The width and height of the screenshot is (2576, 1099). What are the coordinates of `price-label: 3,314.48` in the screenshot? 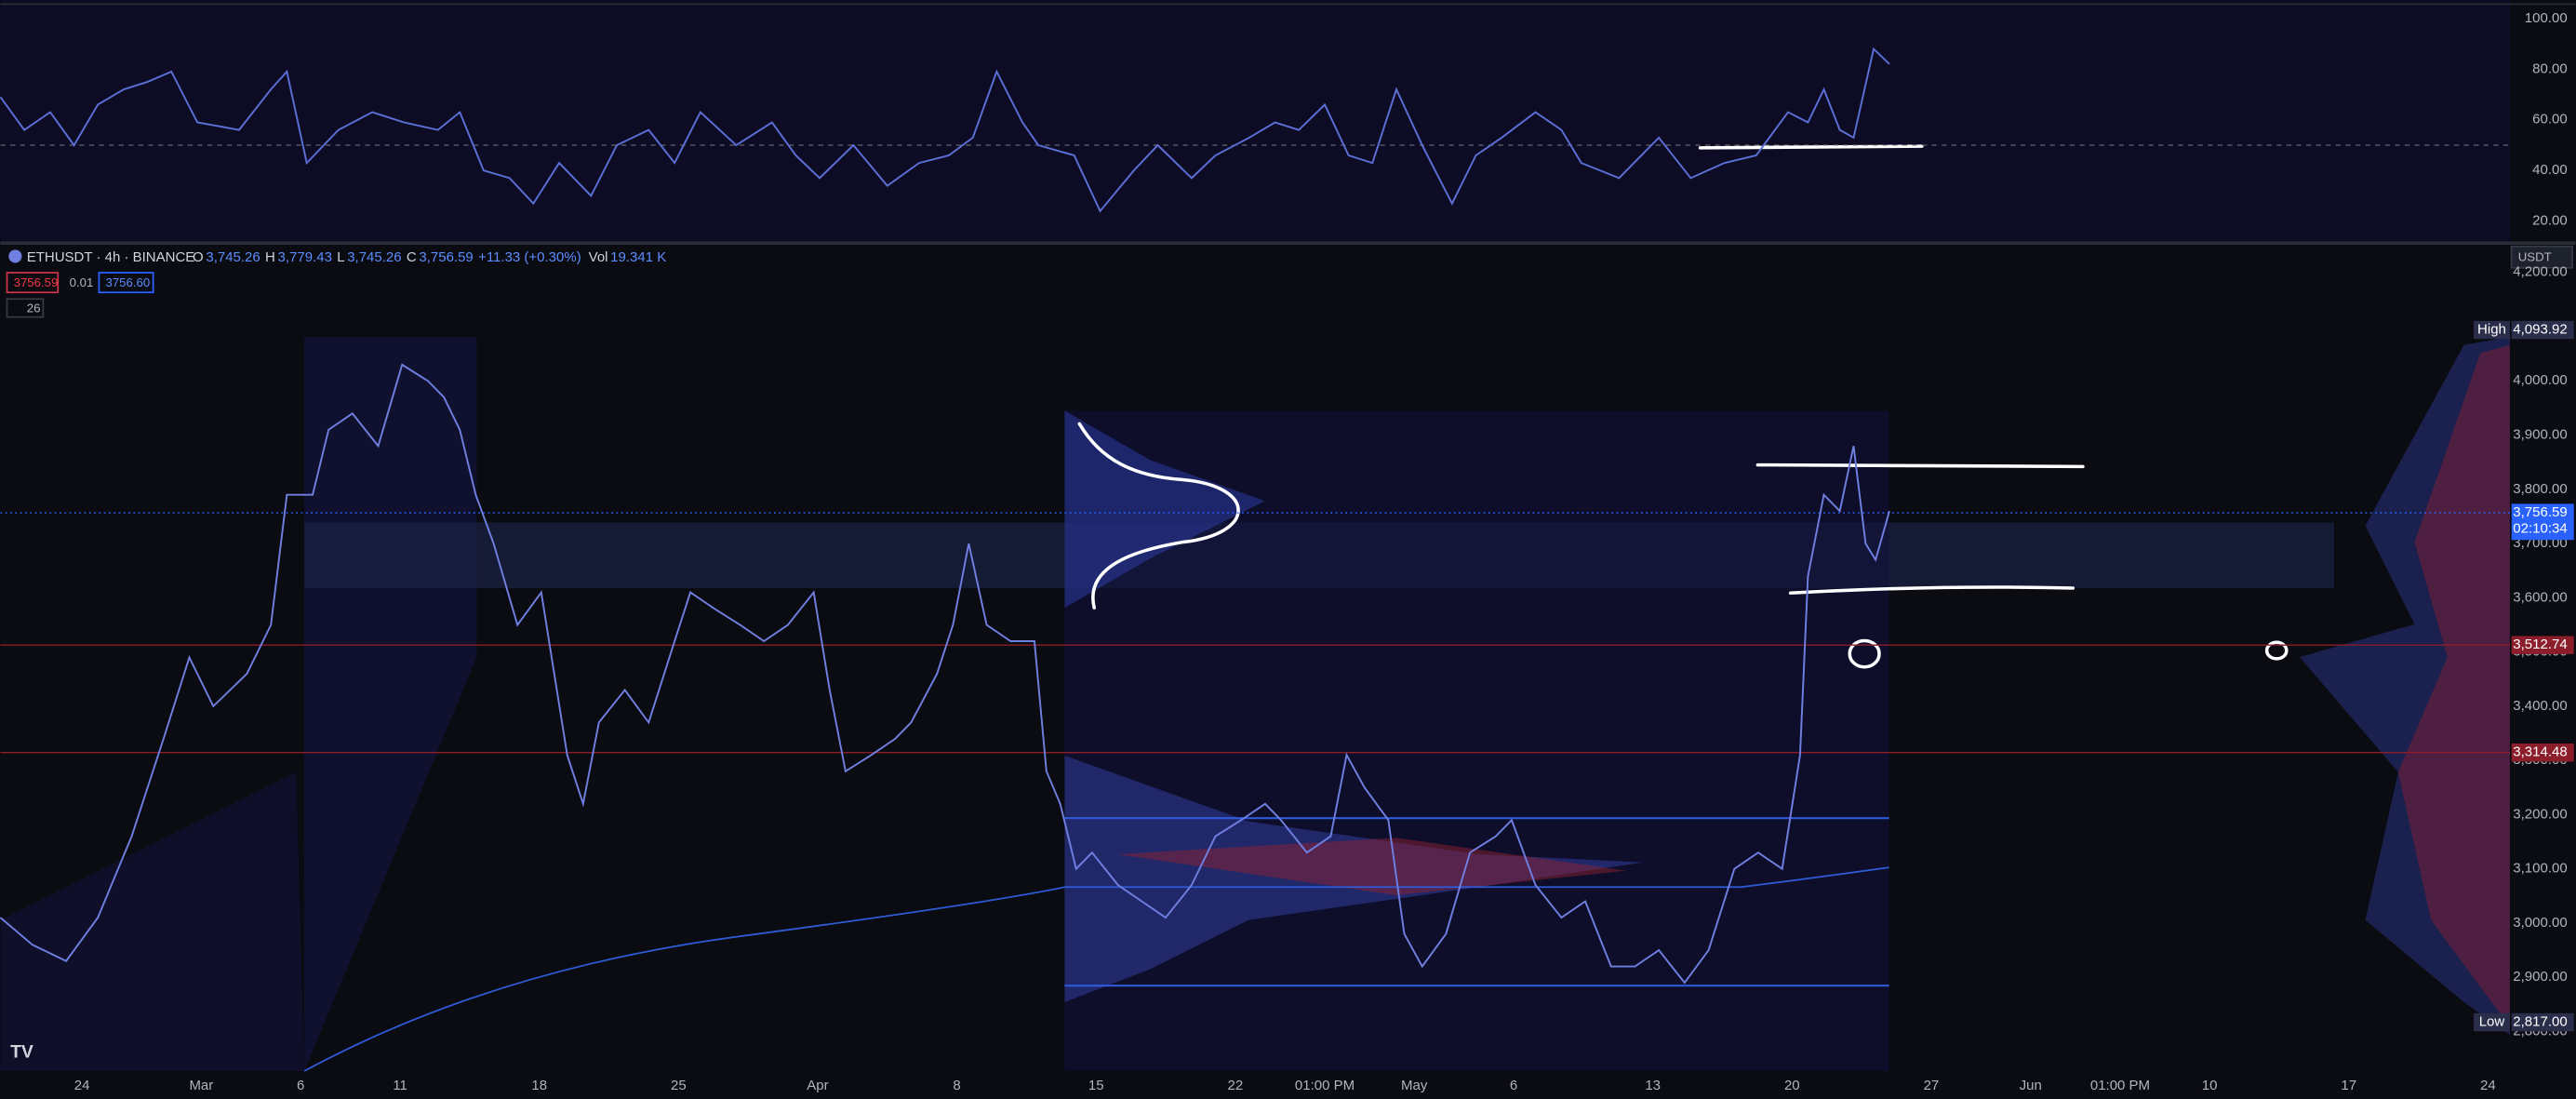 It's located at (2540, 752).